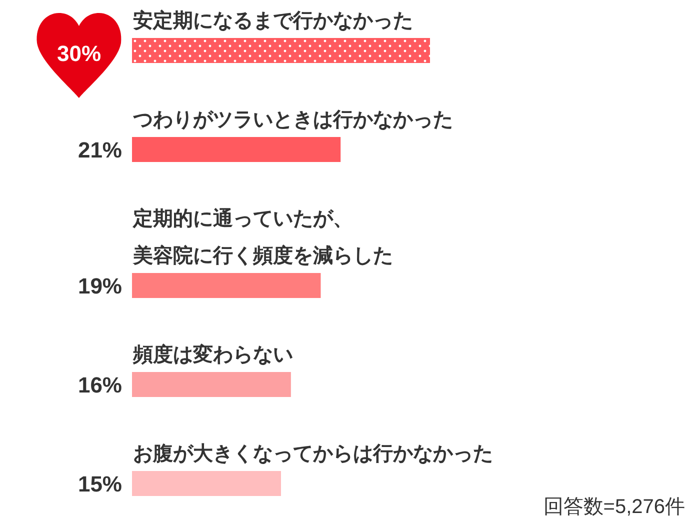  Describe the element at coordinates (100, 385) in the screenshot. I see `value-label: 16%` at that location.